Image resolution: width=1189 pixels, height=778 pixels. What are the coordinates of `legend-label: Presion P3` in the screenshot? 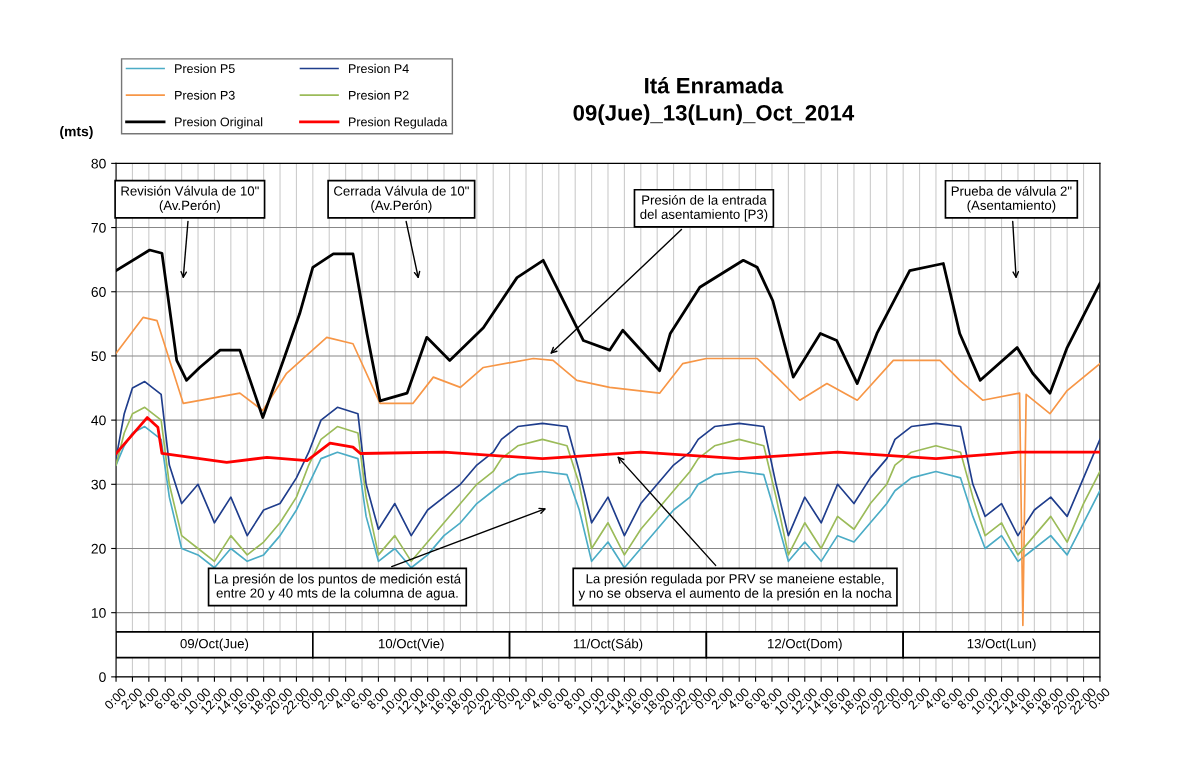 It's located at (205, 95).